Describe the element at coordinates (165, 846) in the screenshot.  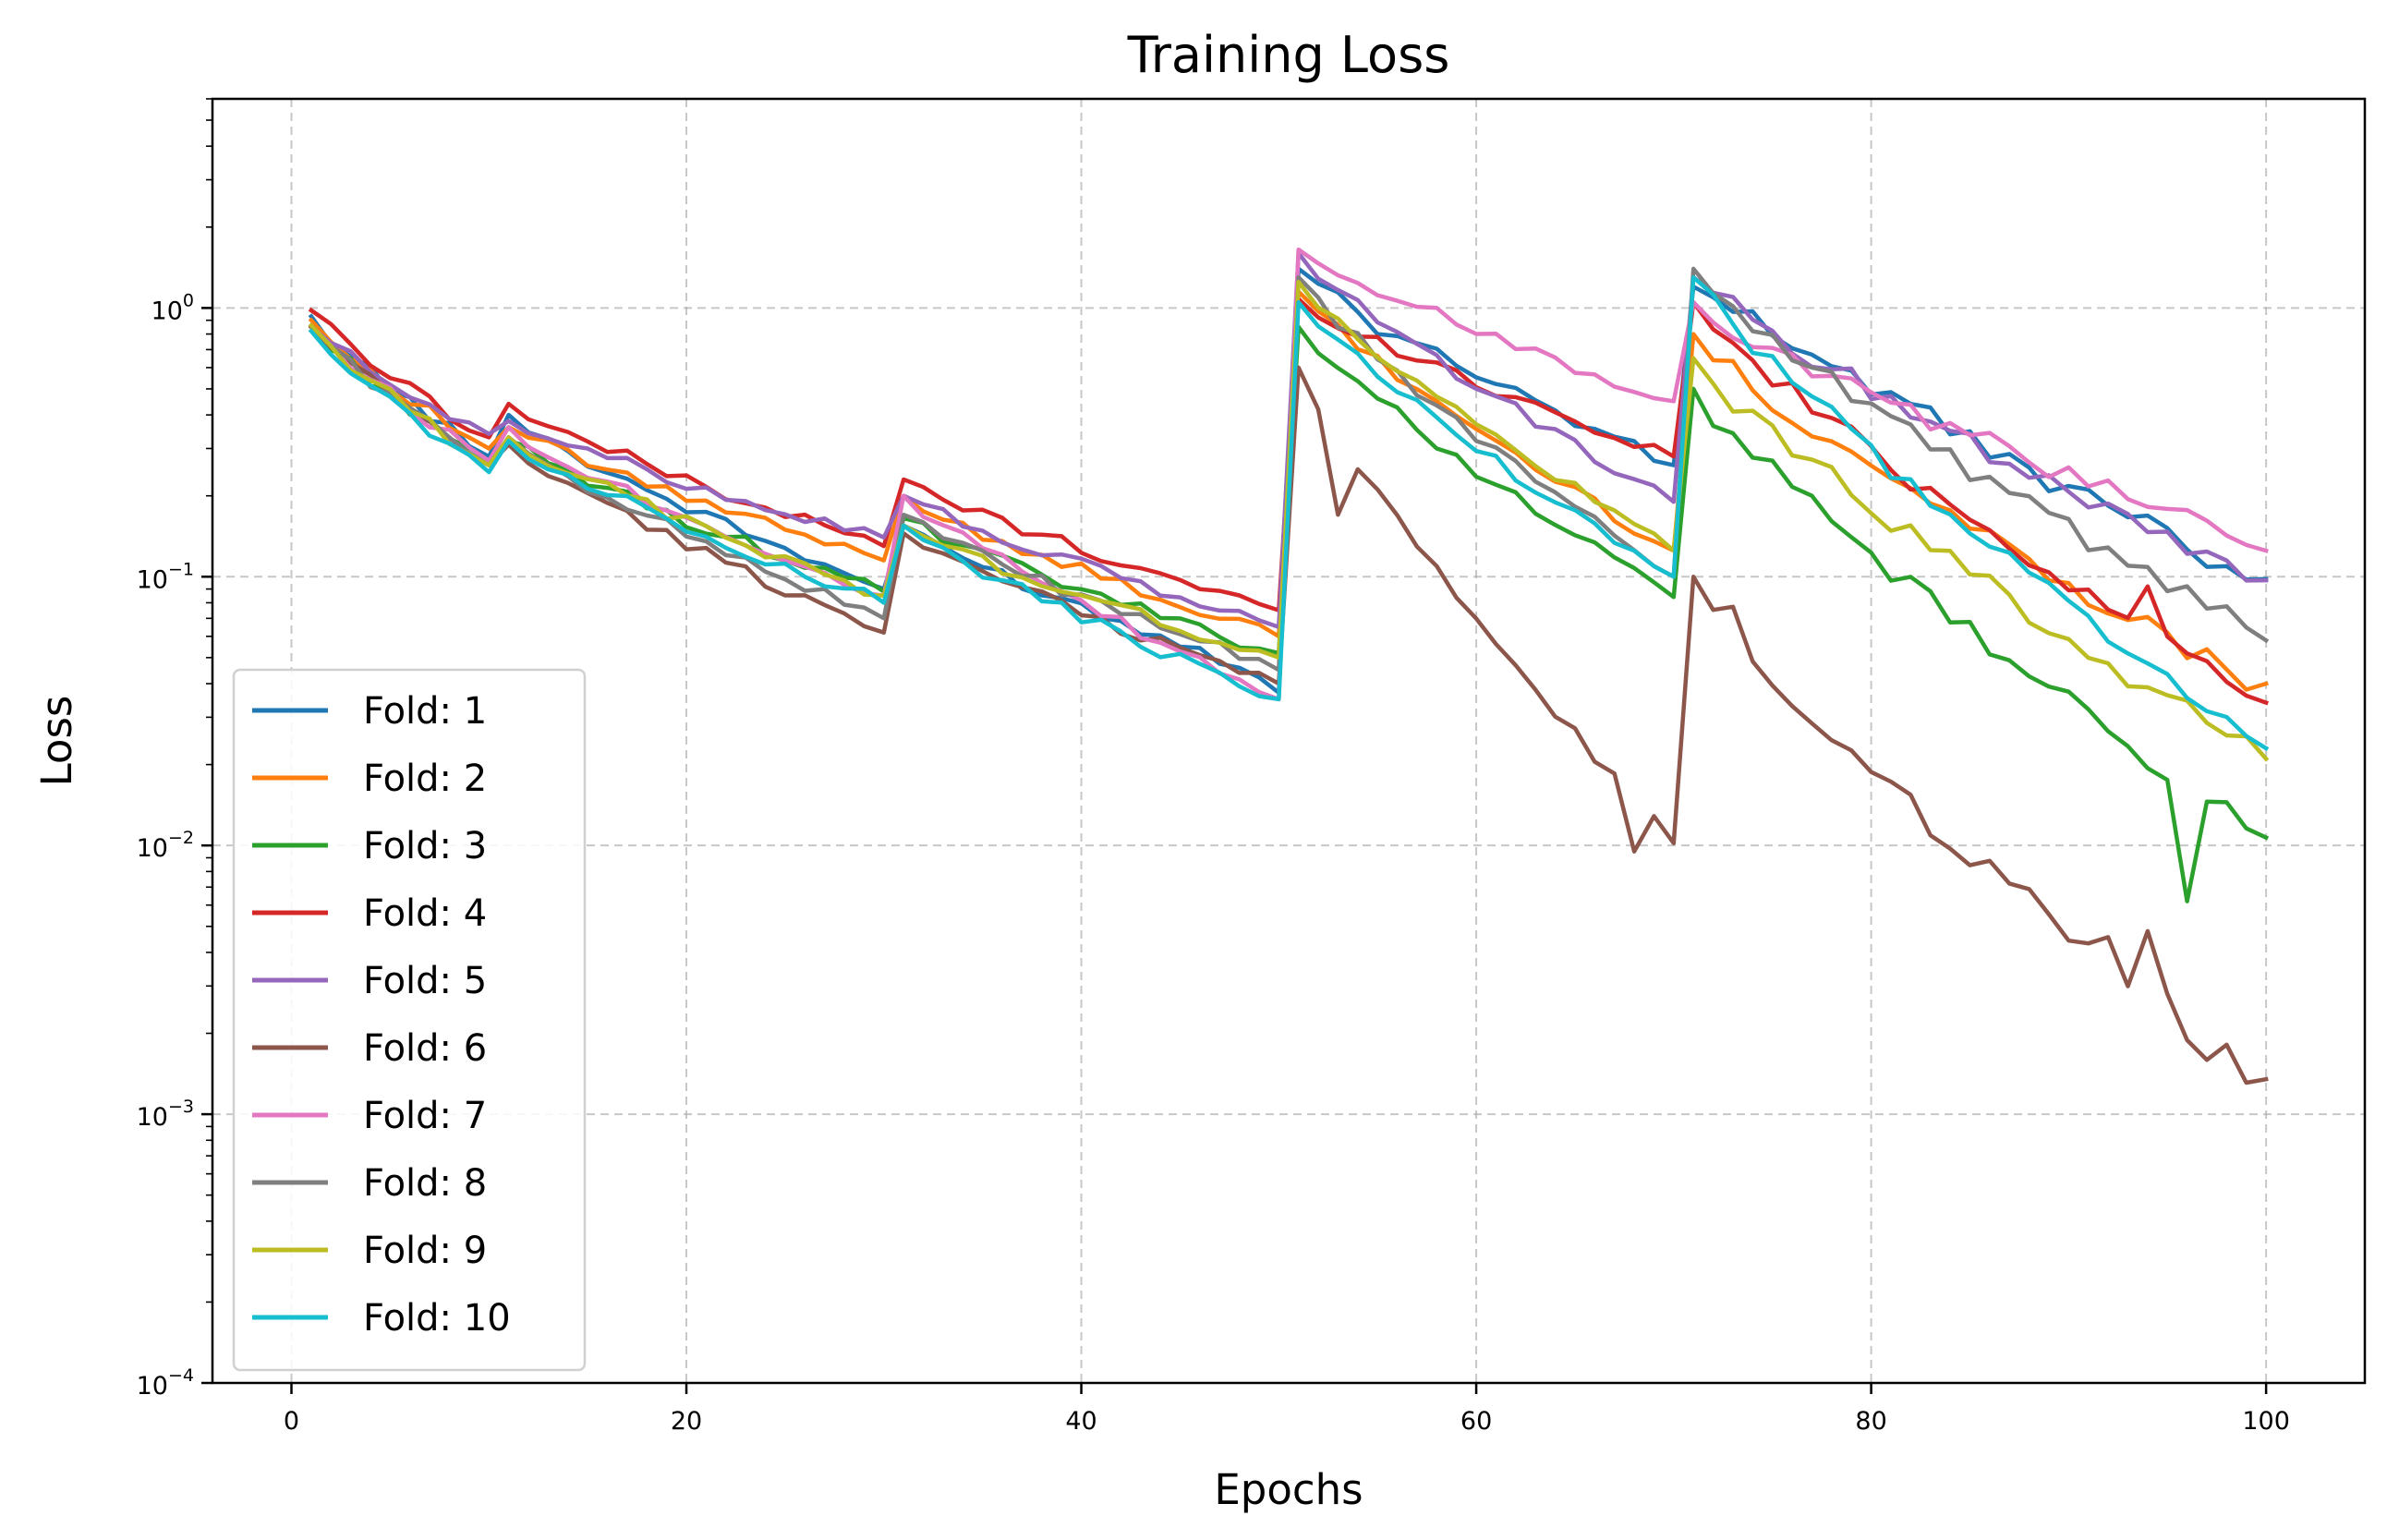
I see `y-tick-label: 10⁻²` at that location.